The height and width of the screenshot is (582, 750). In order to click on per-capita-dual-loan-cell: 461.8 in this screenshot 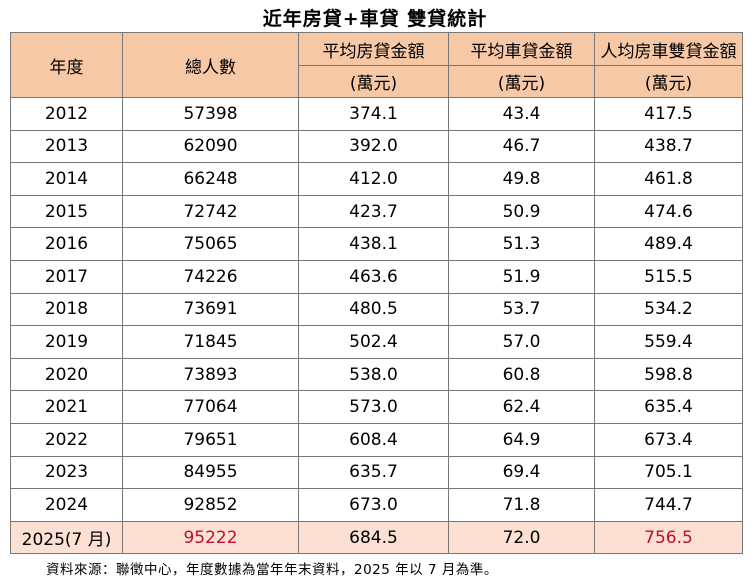, I will do `click(668, 179)`.